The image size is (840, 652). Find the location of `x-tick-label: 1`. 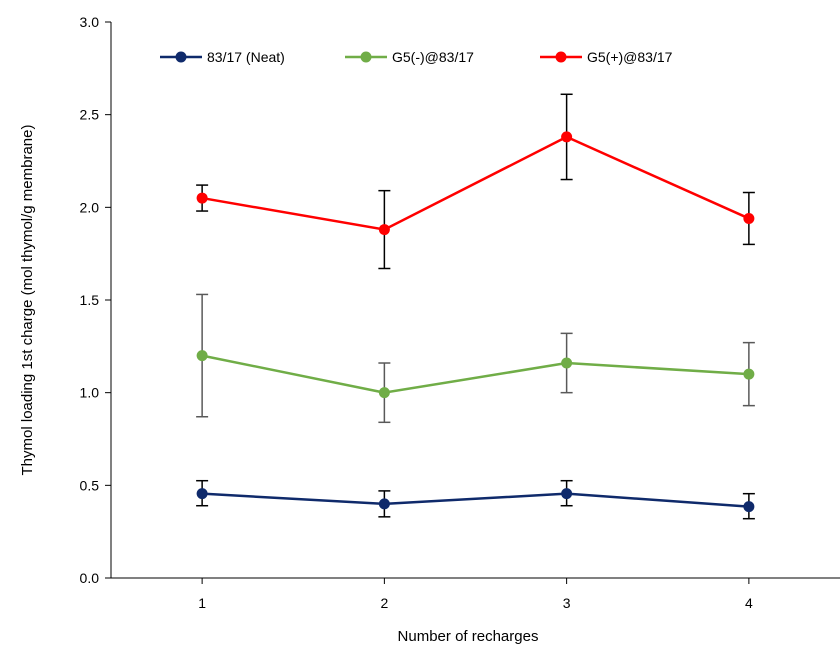

x-tick-label: 1 is located at coordinates (202, 603).